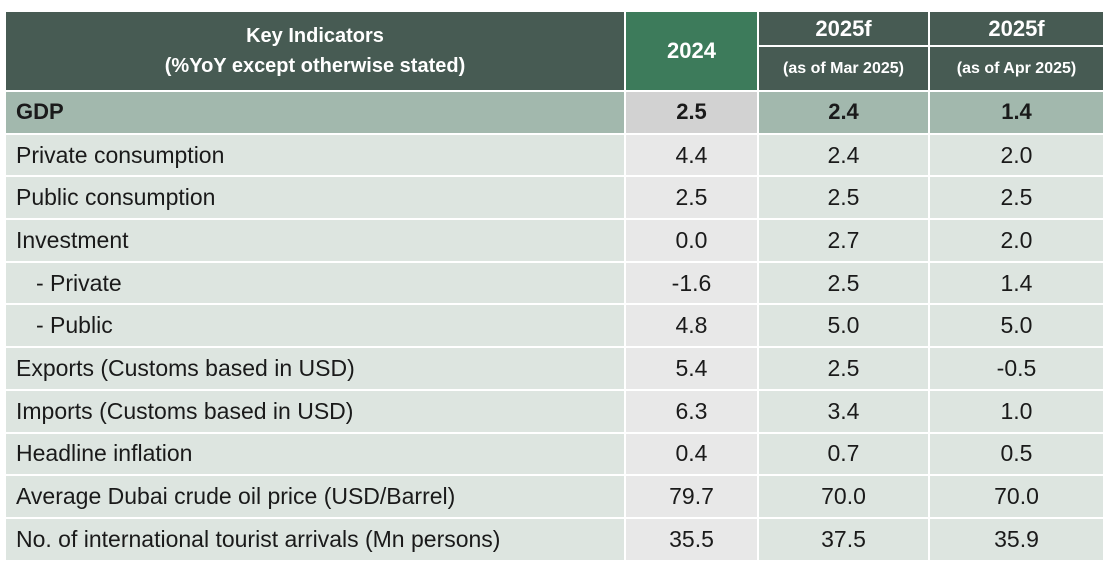 The height and width of the screenshot is (577, 1107). I want to click on value-2024: 0.4, so click(691, 454).